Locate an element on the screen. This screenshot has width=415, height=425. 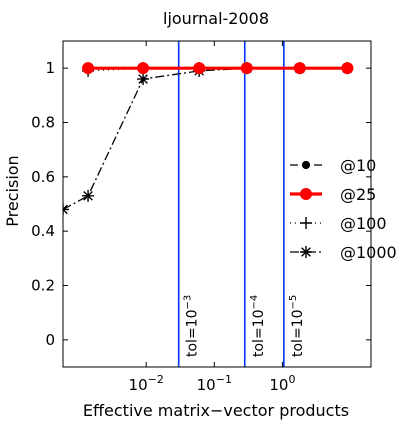
series-point-at25-4-shape is located at coordinates (246, 68).